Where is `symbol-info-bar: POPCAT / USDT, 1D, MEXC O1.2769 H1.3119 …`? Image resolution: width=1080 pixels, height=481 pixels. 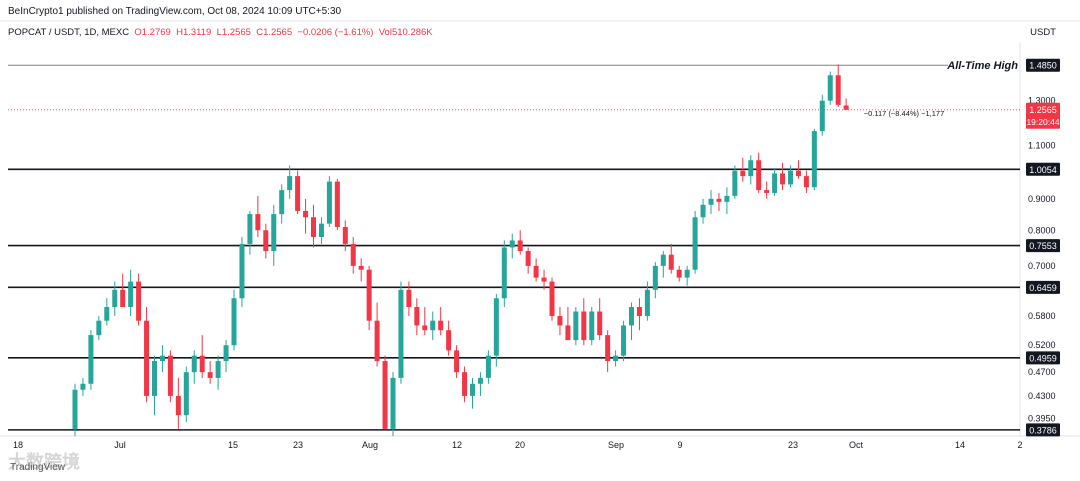
symbol-info-bar: POPCAT / USDT, 1D, MEXC O1.2769 H1.3119 … is located at coordinates (220, 32).